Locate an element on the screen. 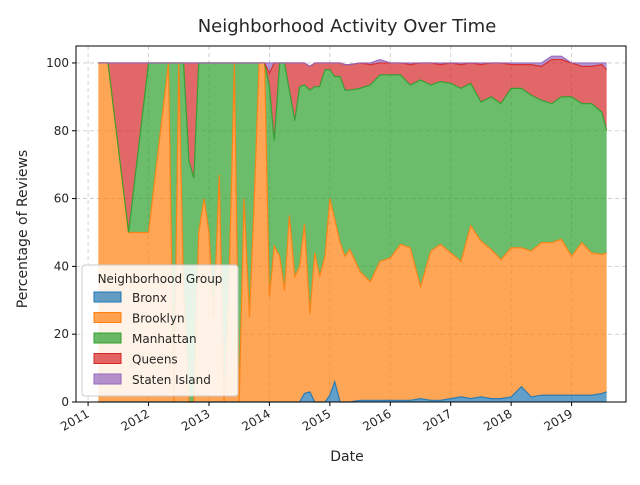  legend-swatch-queens is located at coordinates (107, 358).